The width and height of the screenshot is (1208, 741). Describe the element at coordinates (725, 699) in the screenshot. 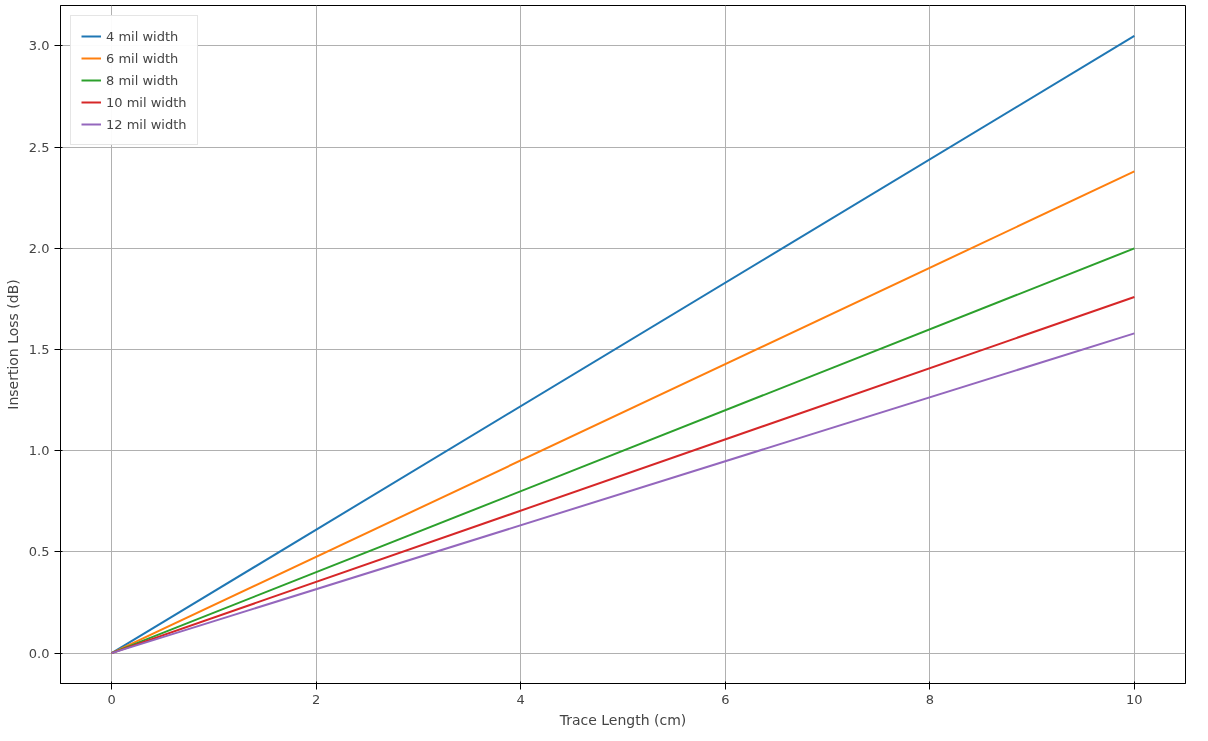

I see `x-tick-label: 6` at that location.